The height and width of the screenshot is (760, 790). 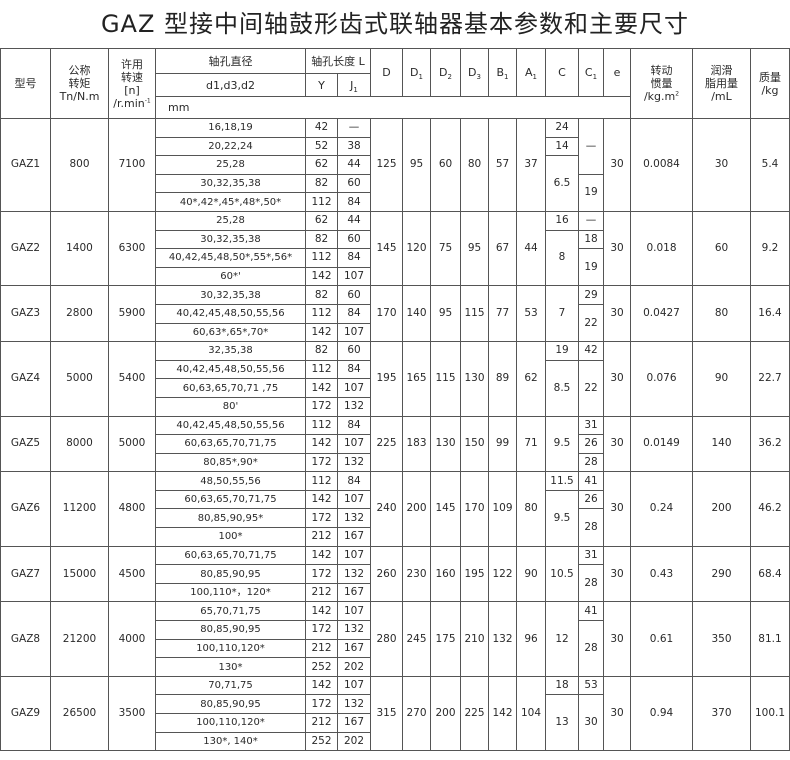 What do you see at coordinates (230, 499) in the screenshot?
I see `bore-diameter-cell: 60,63,65,70,71,75` at bounding box center [230, 499].